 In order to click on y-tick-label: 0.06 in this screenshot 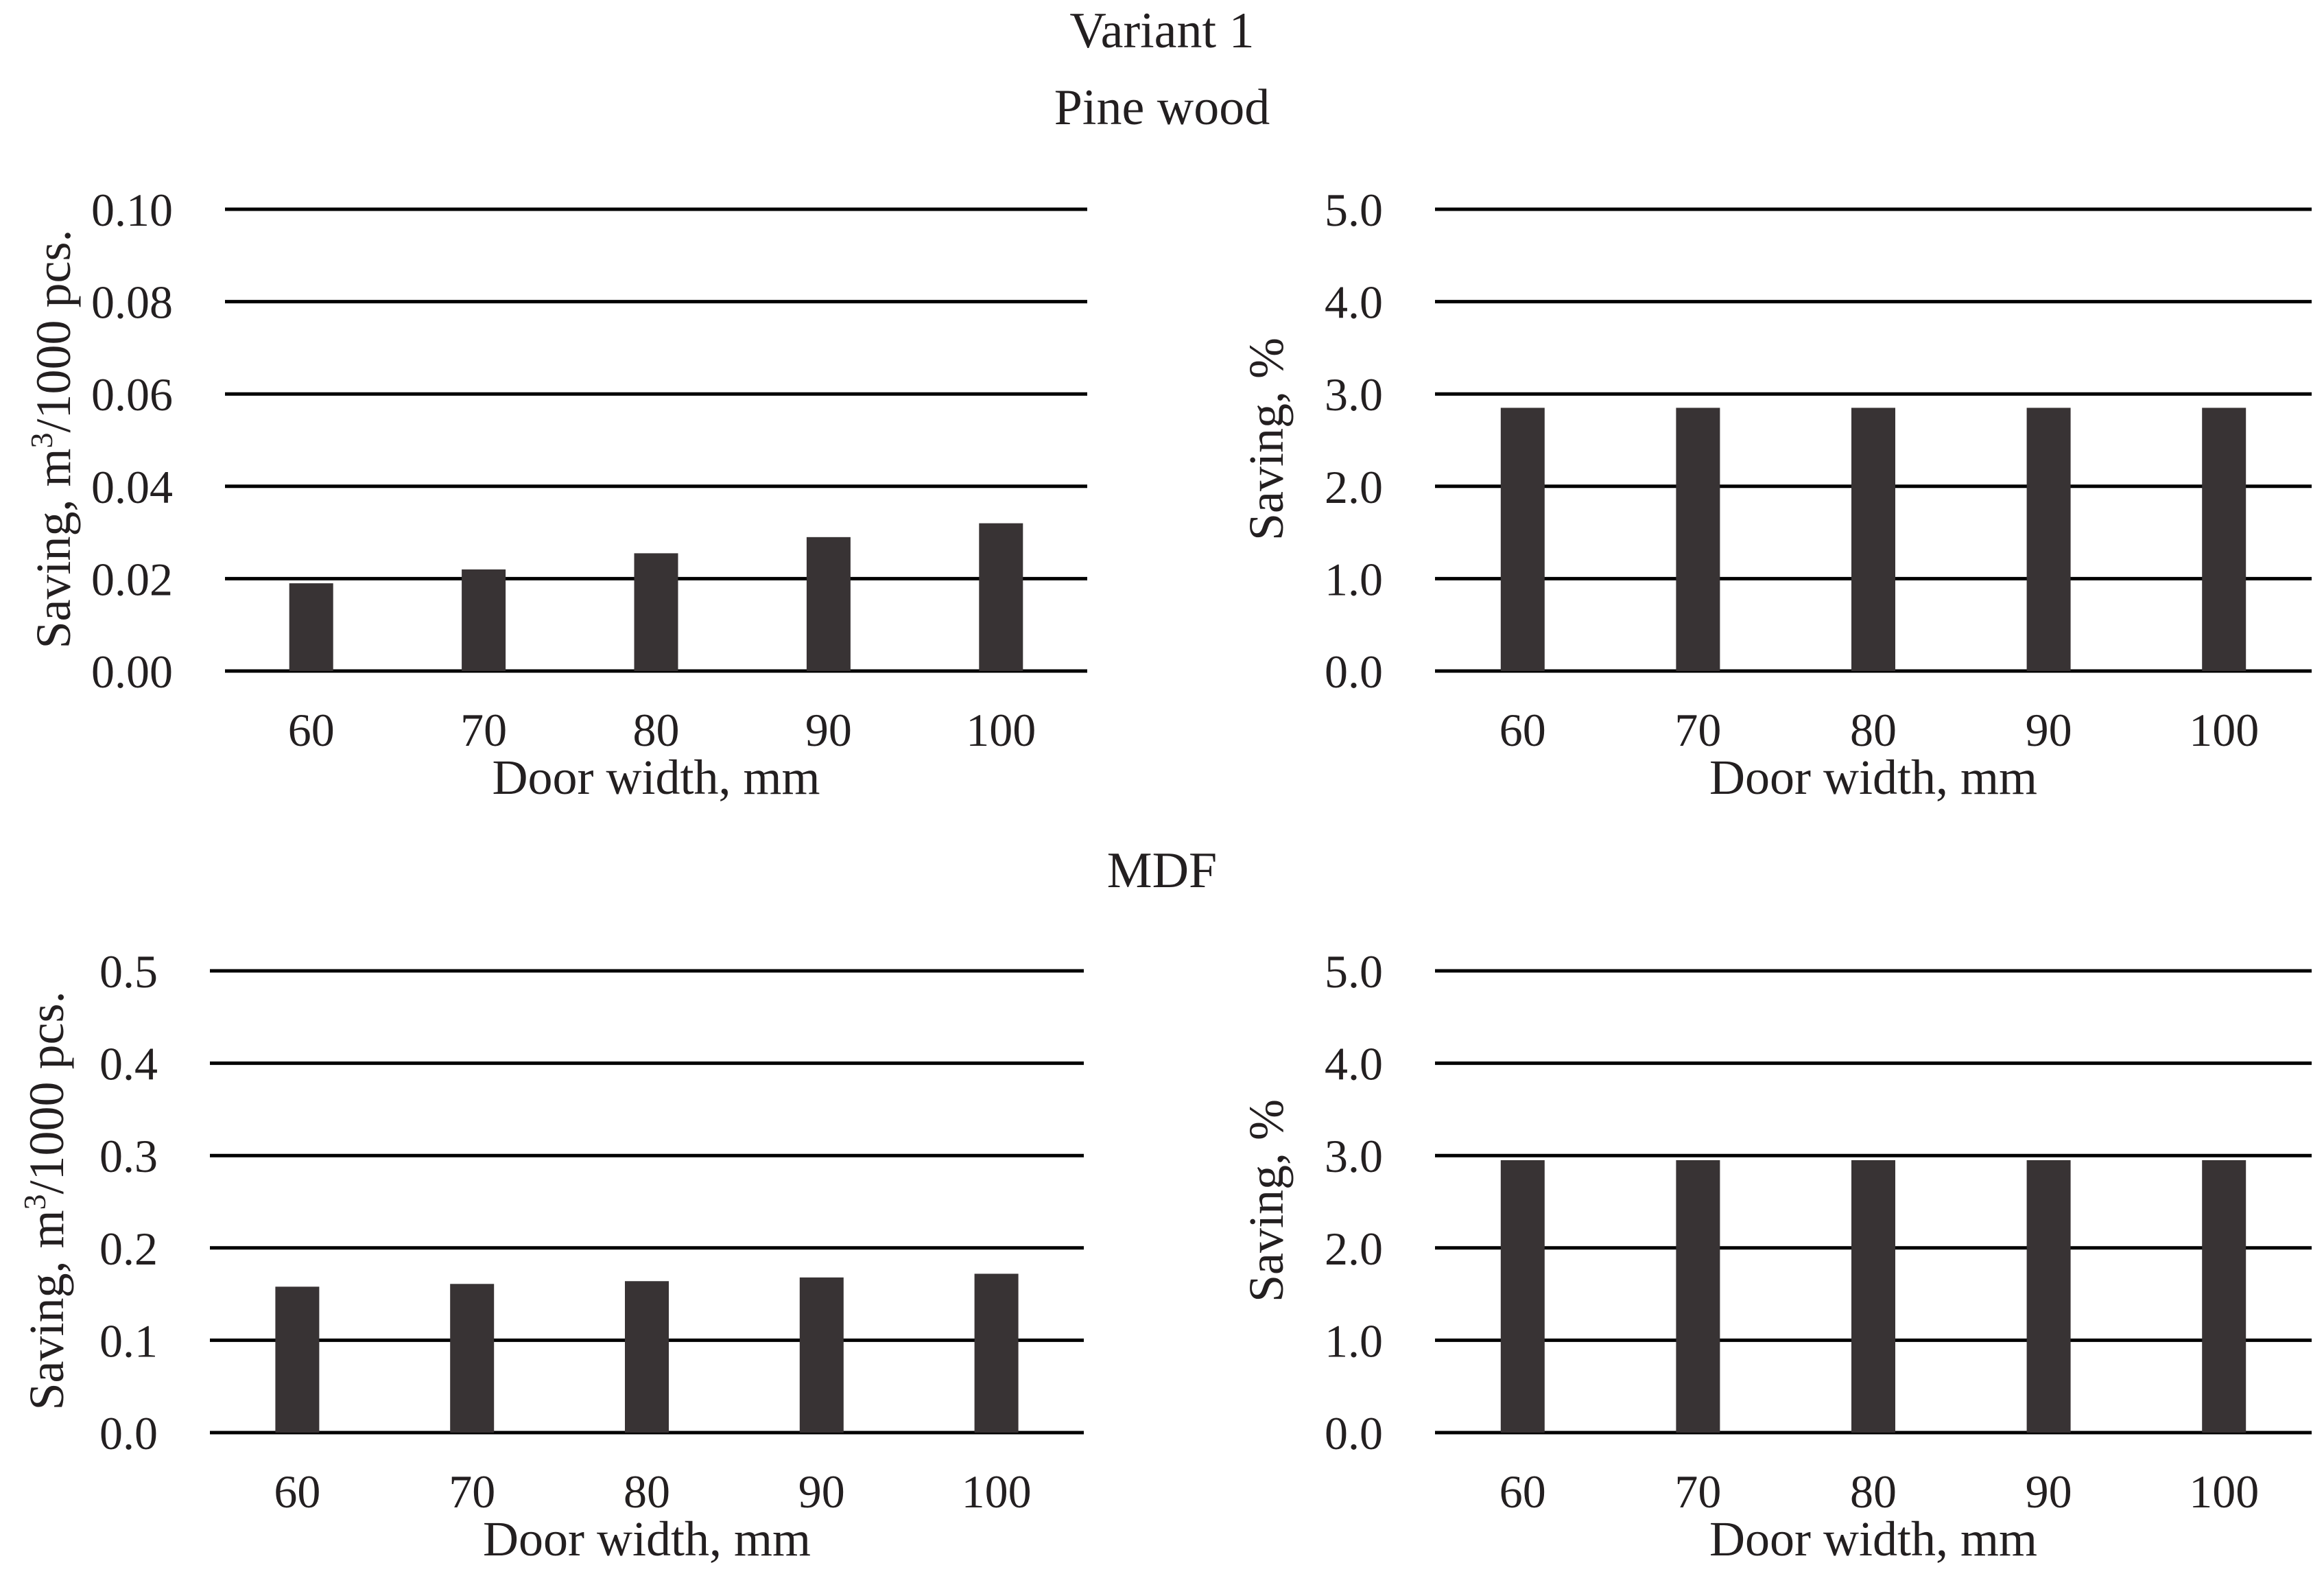, I will do `click(132, 394)`.